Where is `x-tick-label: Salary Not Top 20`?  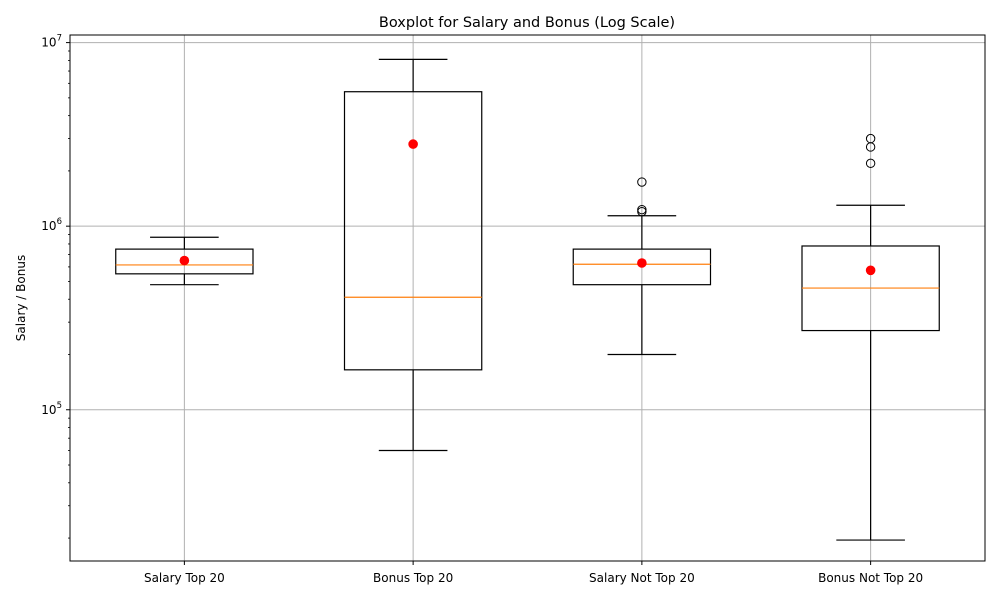 x-tick-label: Salary Not Top 20 is located at coordinates (642, 578).